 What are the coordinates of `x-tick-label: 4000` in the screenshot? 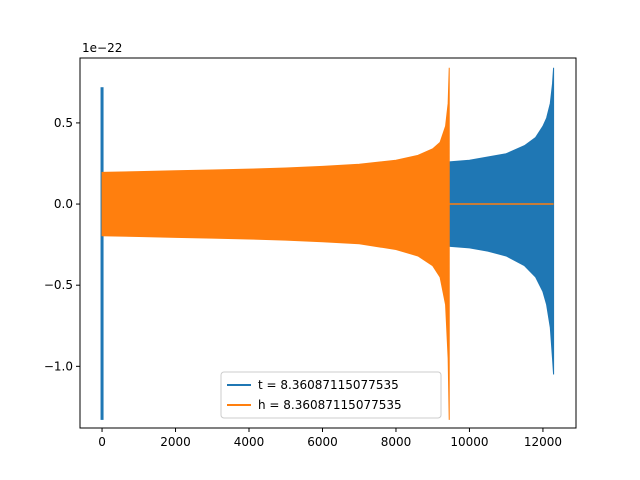 It's located at (249, 442).